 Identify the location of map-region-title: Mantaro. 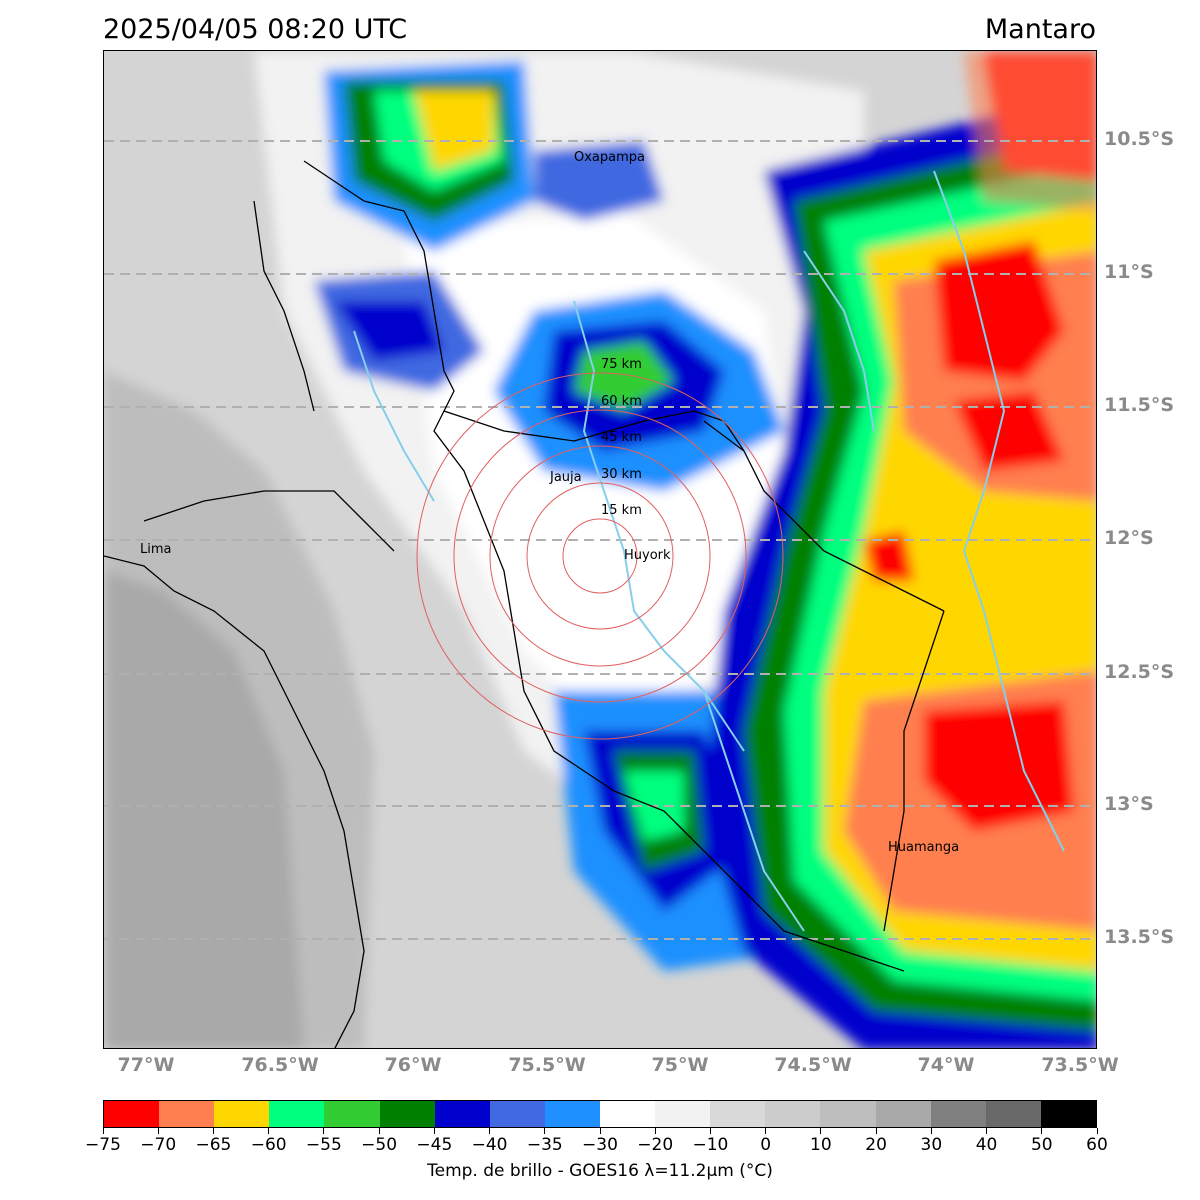
(1040, 29).